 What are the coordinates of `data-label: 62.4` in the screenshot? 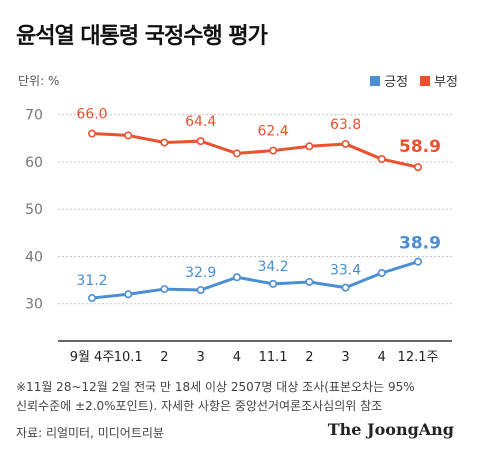 It's located at (273, 132).